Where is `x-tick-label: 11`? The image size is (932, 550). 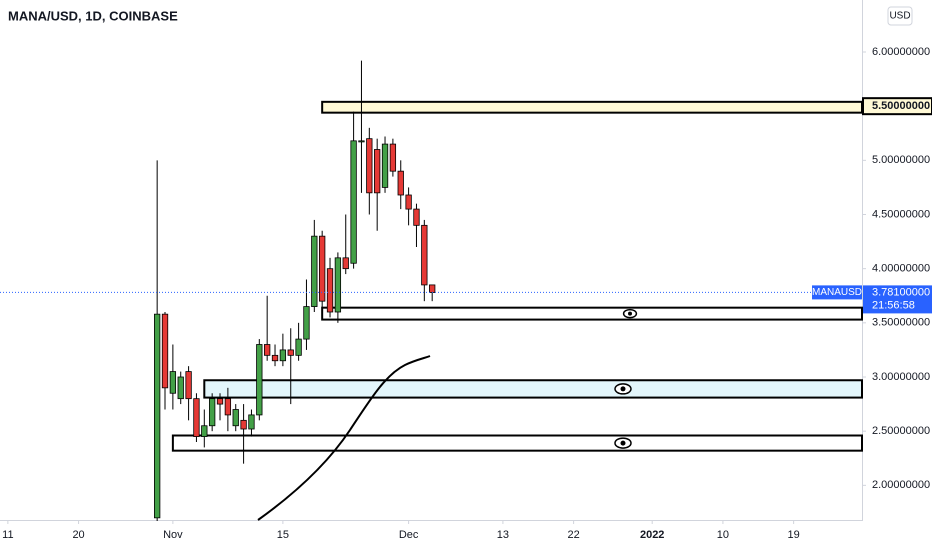
x-tick-label: 11 is located at coordinates (7, 535).